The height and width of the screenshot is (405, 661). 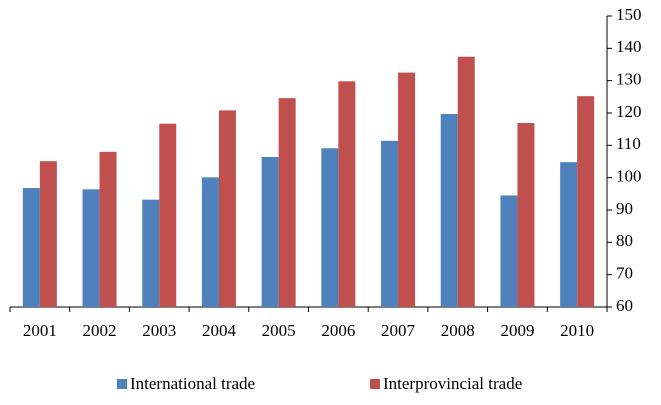 What do you see at coordinates (624, 208) in the screenshot?
I see `y-tick-label: 90` at bounding box center [624, 208].